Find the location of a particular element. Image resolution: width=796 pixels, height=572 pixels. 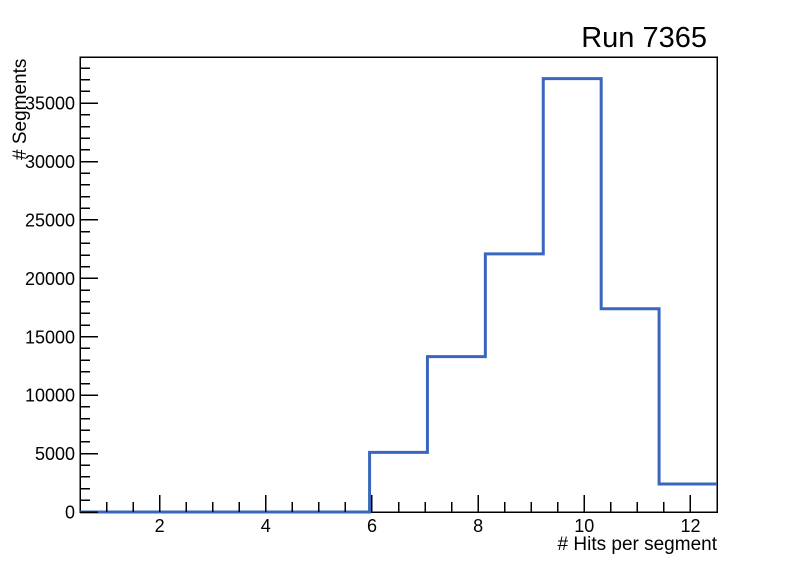

y-tick-label: 30000 is located at coordinates (50, 162).